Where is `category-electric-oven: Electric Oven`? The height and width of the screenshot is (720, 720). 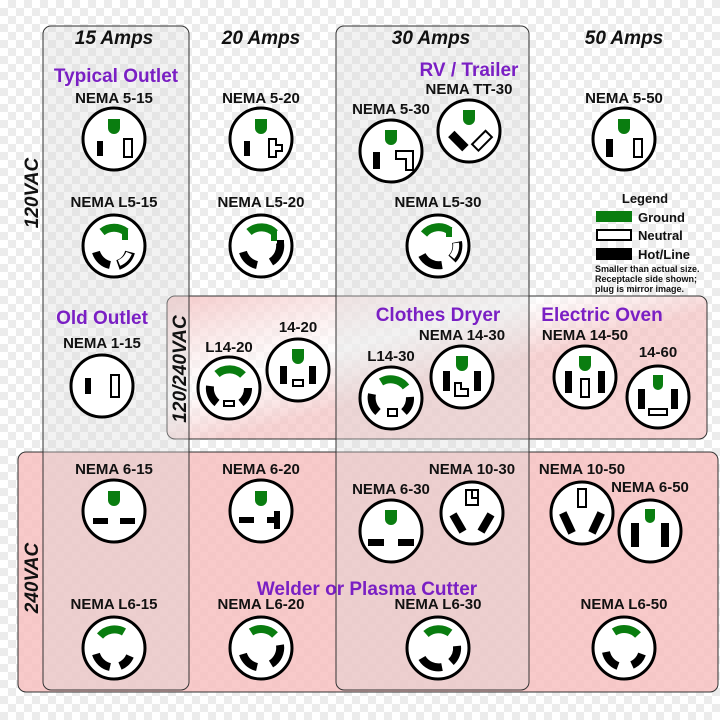
category-electric-oven: Electric Oven is located at coordinates (601, 315).